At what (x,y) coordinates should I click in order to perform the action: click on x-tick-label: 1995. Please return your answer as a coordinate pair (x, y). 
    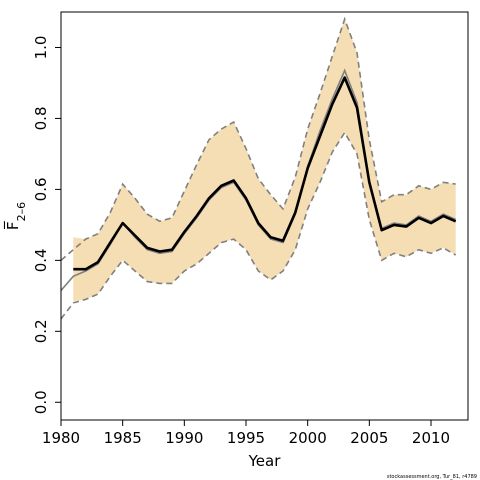
    Looking at the image, I should click on (246, 438).